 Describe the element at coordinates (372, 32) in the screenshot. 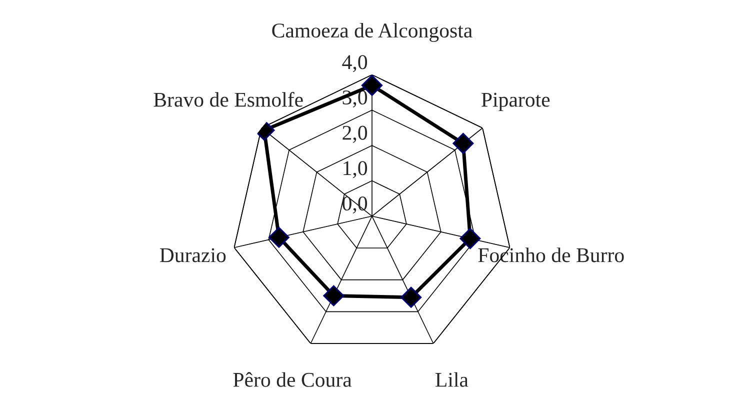

I see `spoke-label: Camoeza de Alcongosta` at that location.